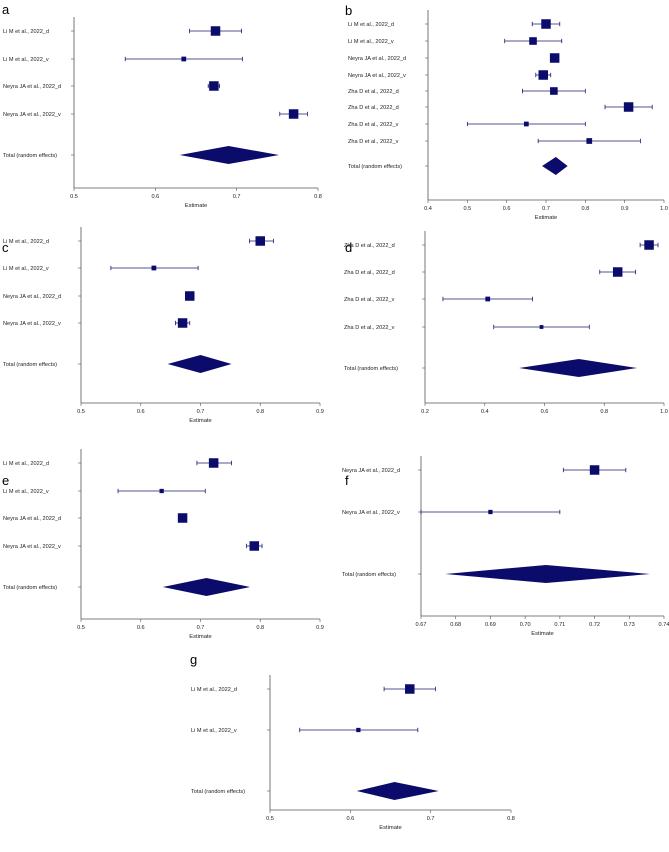 The height and width of the screenshot is (852, 669). I want to click on x-tick-label: 0.69, so click(490, 625).